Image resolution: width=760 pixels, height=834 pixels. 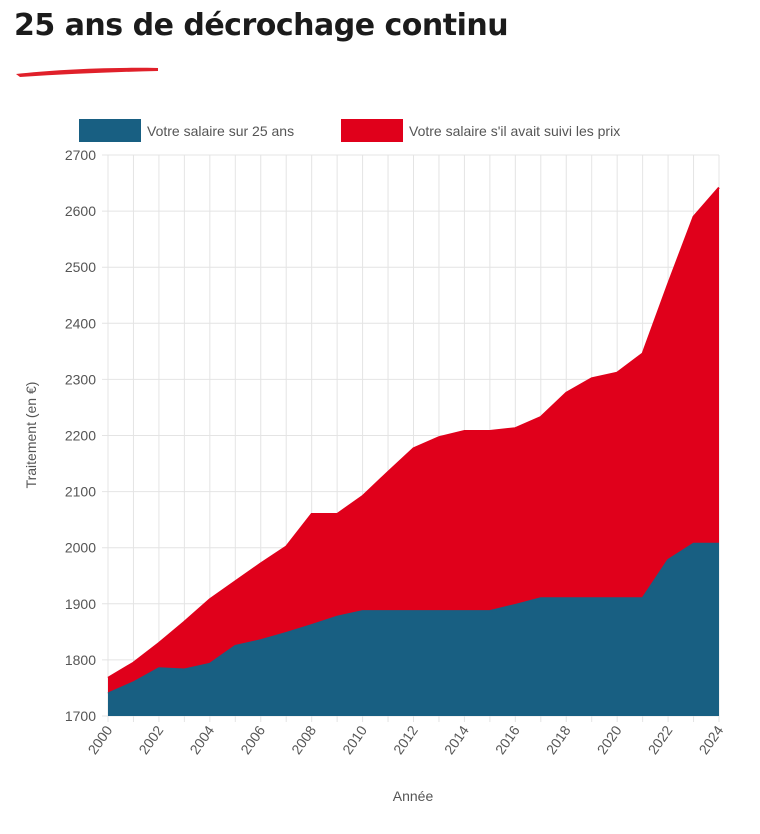 I want to click on y-tick-label: 2700, so click(x=80, y=155).